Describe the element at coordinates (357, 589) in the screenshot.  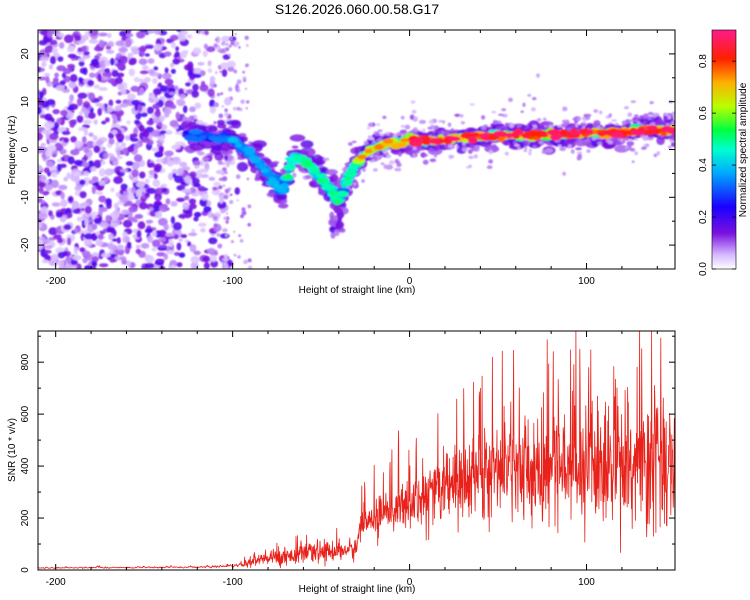
I see `snr-x-label: Height of straight line (km)` at that location.